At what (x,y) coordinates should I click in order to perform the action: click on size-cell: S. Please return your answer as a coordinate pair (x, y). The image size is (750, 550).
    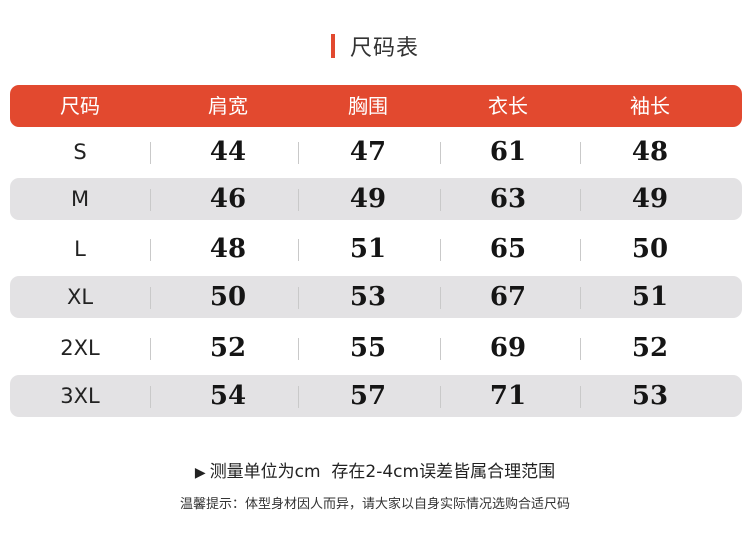
    Looking at the image, I should click on (80, 152).